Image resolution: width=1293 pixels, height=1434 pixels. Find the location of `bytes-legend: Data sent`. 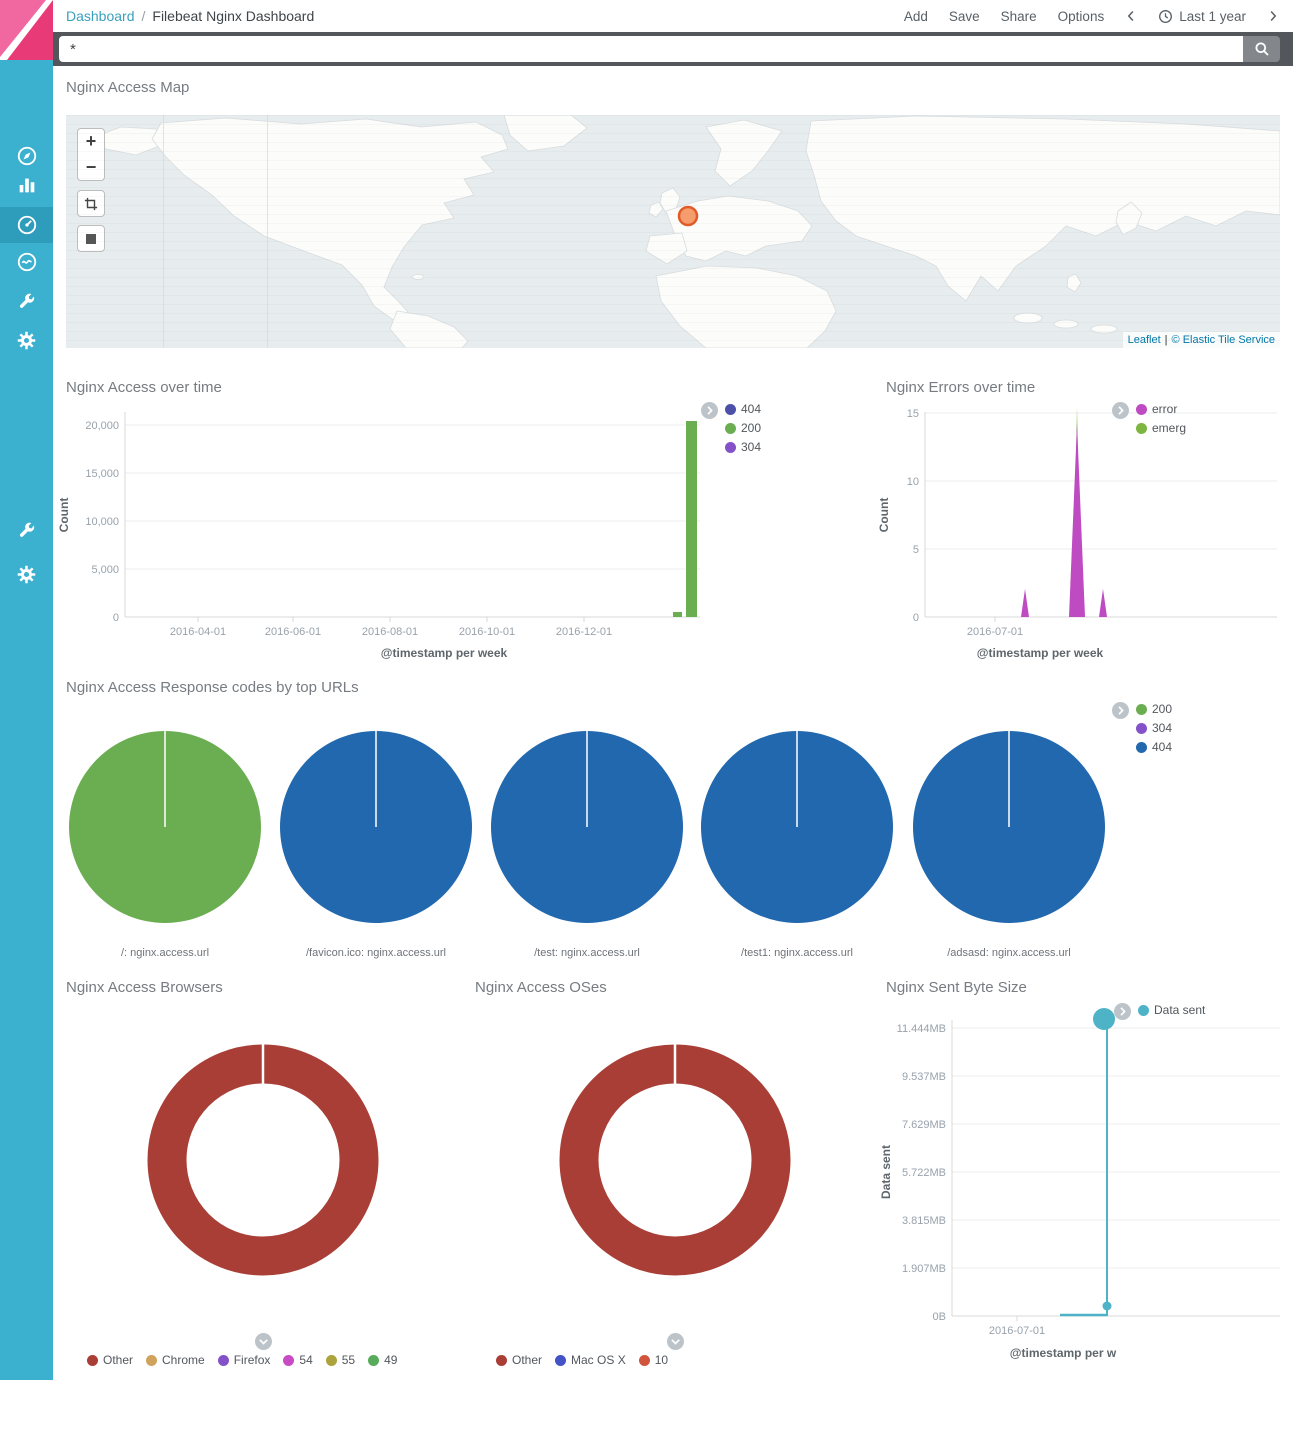

bytes-legend: Data sent is located at coordinates (1159, 1011).